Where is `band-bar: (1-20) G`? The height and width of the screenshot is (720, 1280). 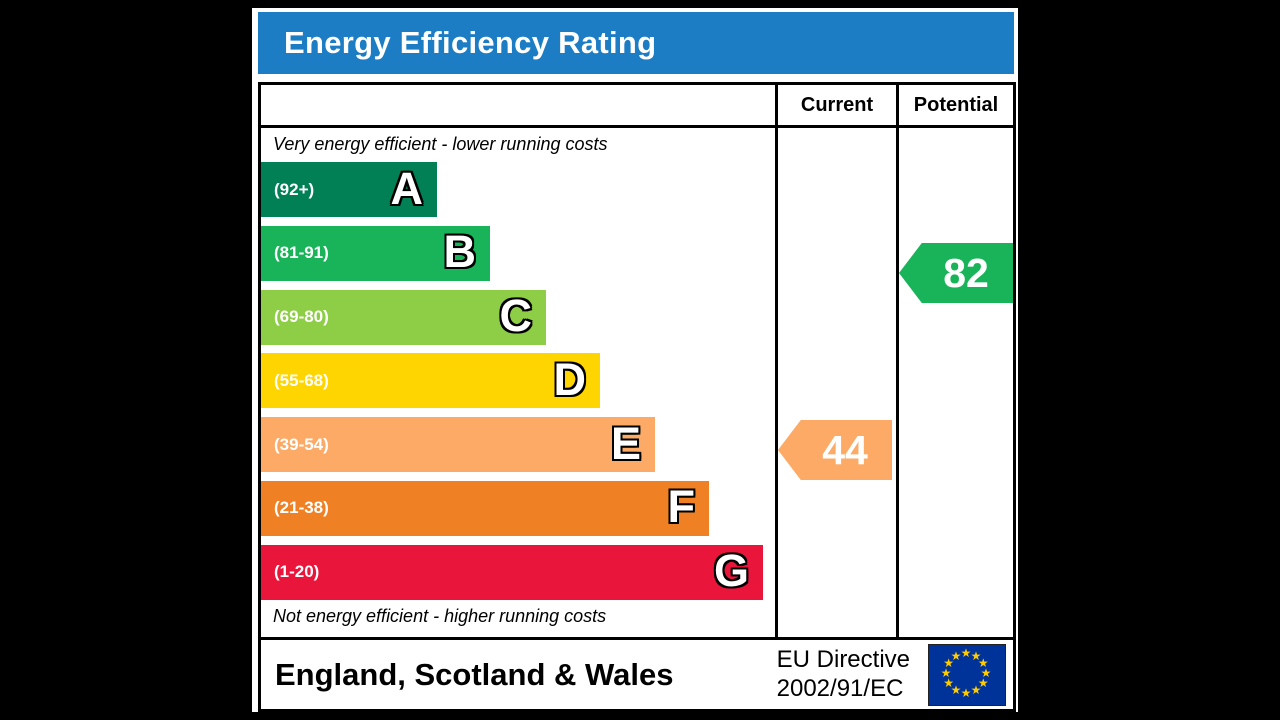
band-bar: (1-20) G is located at coordinates (512, 572).